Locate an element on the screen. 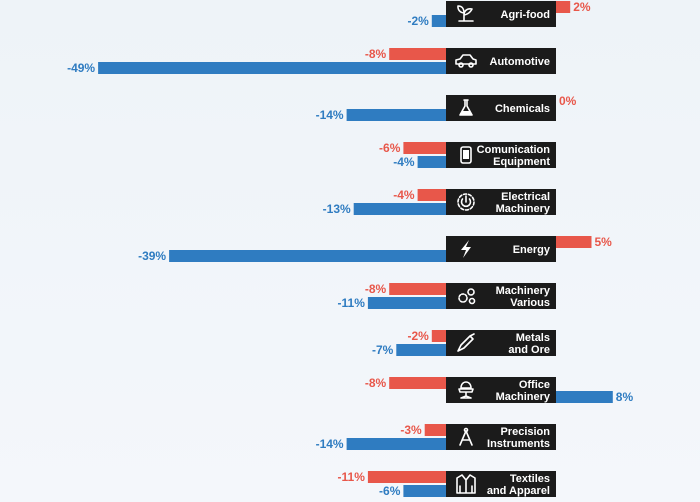 The width and height of the screenshot is (700, 502). lightning-icon is located at coordinates (466, 249).